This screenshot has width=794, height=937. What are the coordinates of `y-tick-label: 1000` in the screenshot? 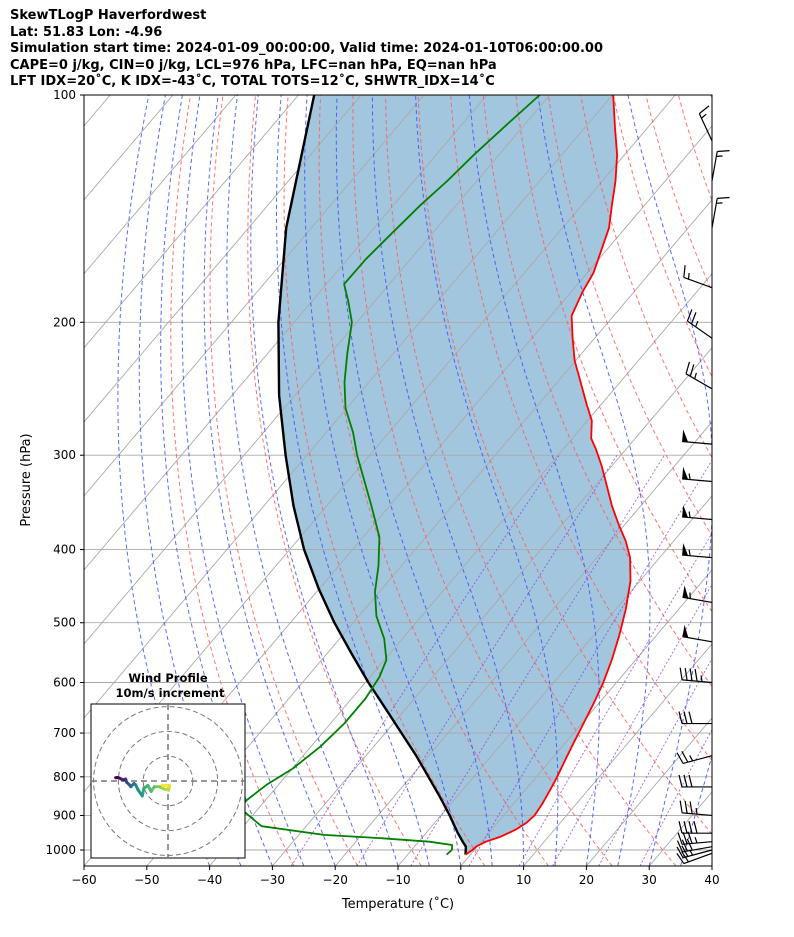 It's located at (60, 850).